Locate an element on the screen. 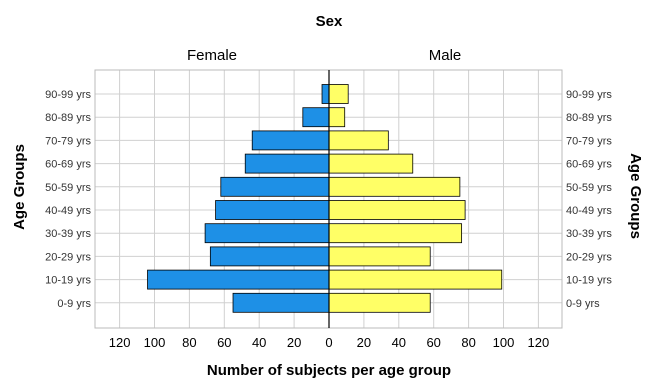  x-tick-label: 0 is located at coordinates (328, 342).